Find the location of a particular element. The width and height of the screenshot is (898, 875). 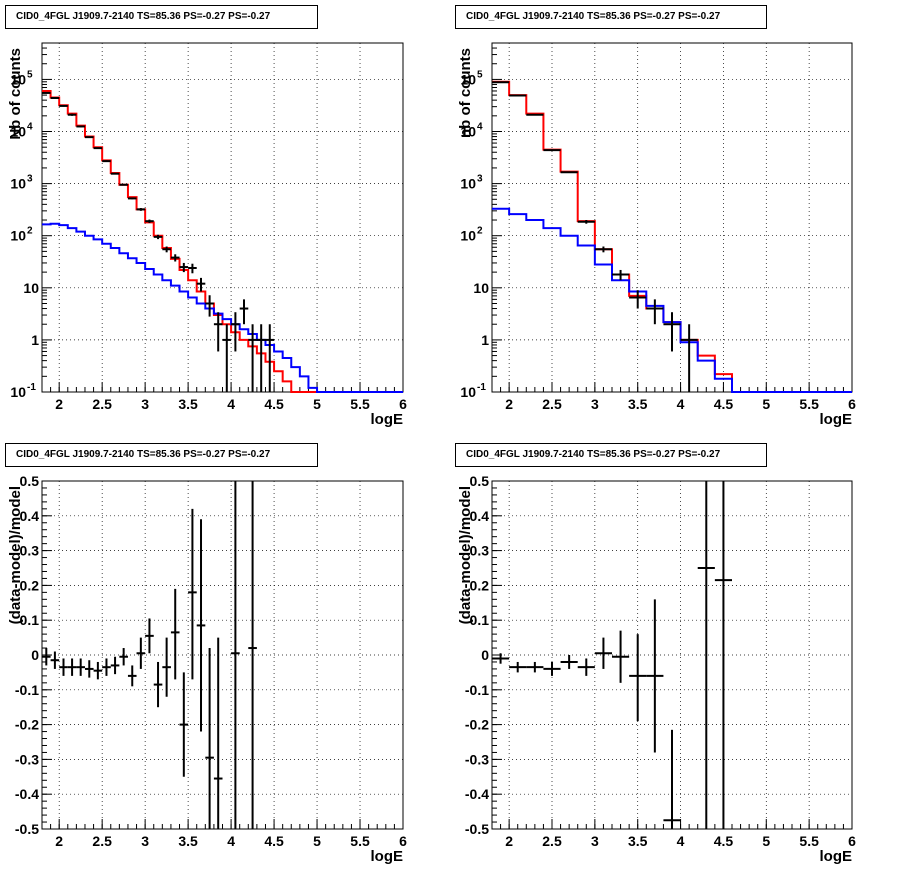

y-tick-label-4: -0.1 is located at coordinates (27, 690).